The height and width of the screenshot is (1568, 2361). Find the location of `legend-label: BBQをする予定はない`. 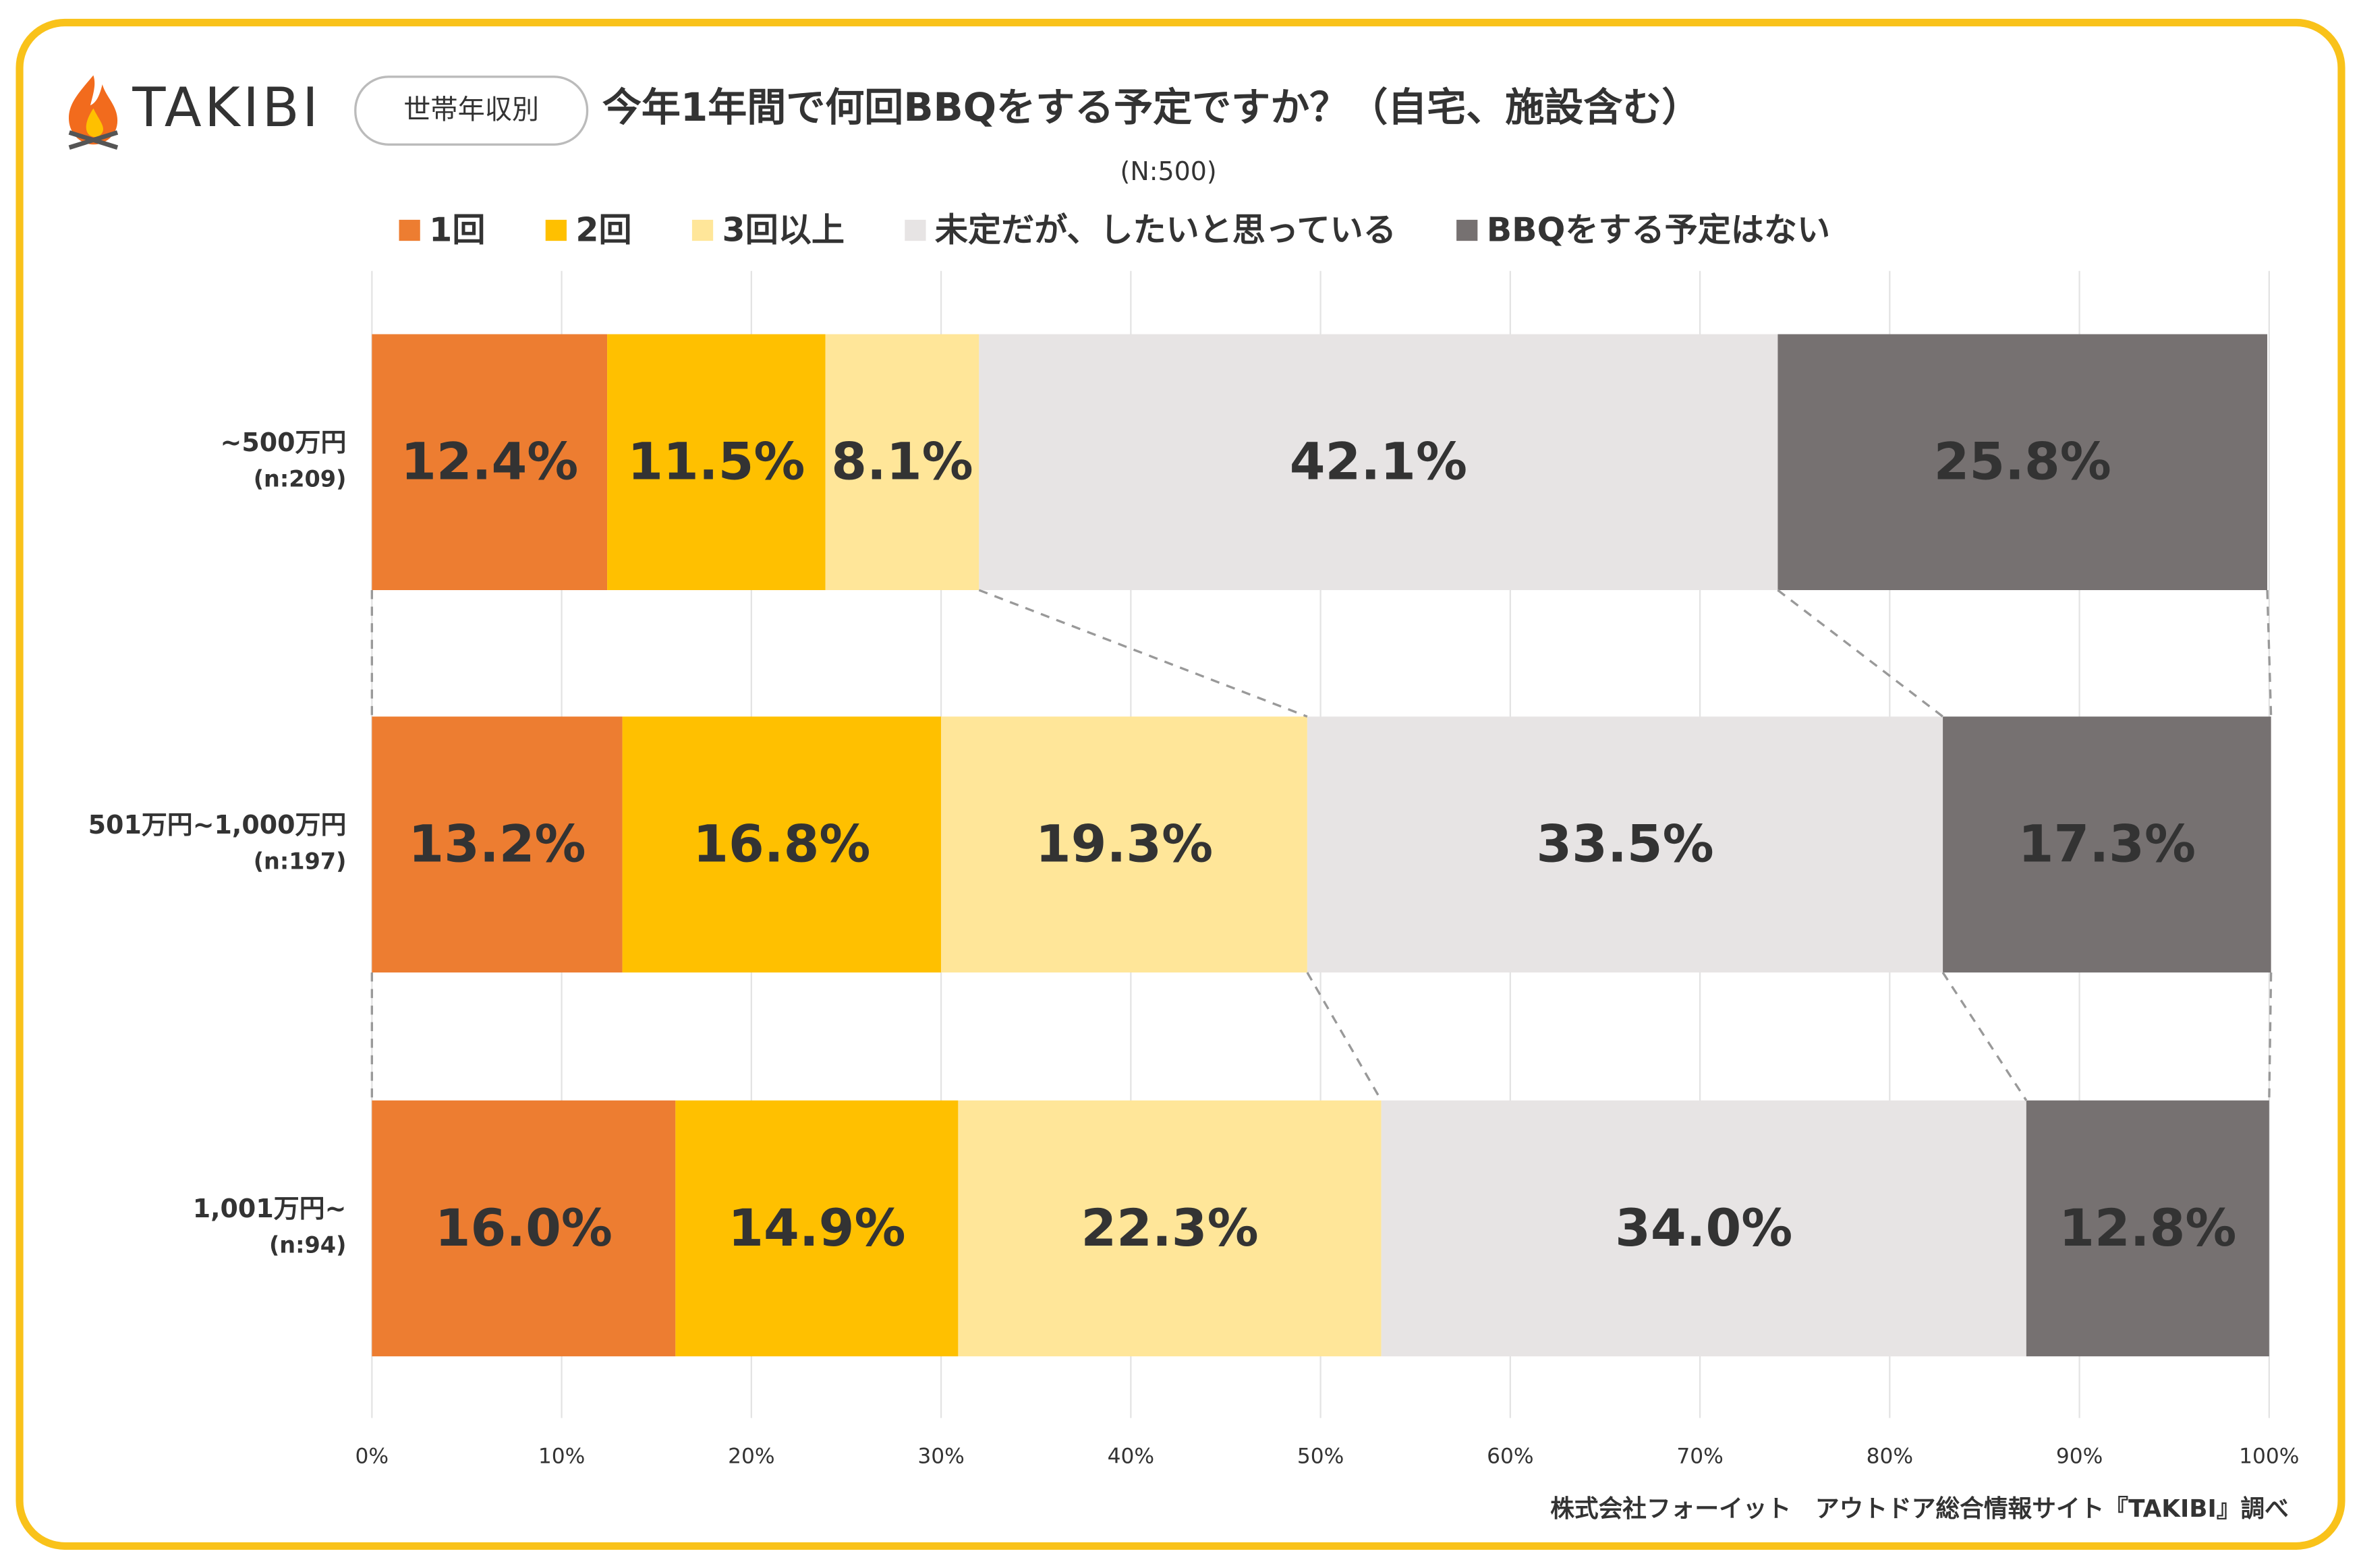

legend-label: BBQをする予定はない is located at coordinates (1659, 229).